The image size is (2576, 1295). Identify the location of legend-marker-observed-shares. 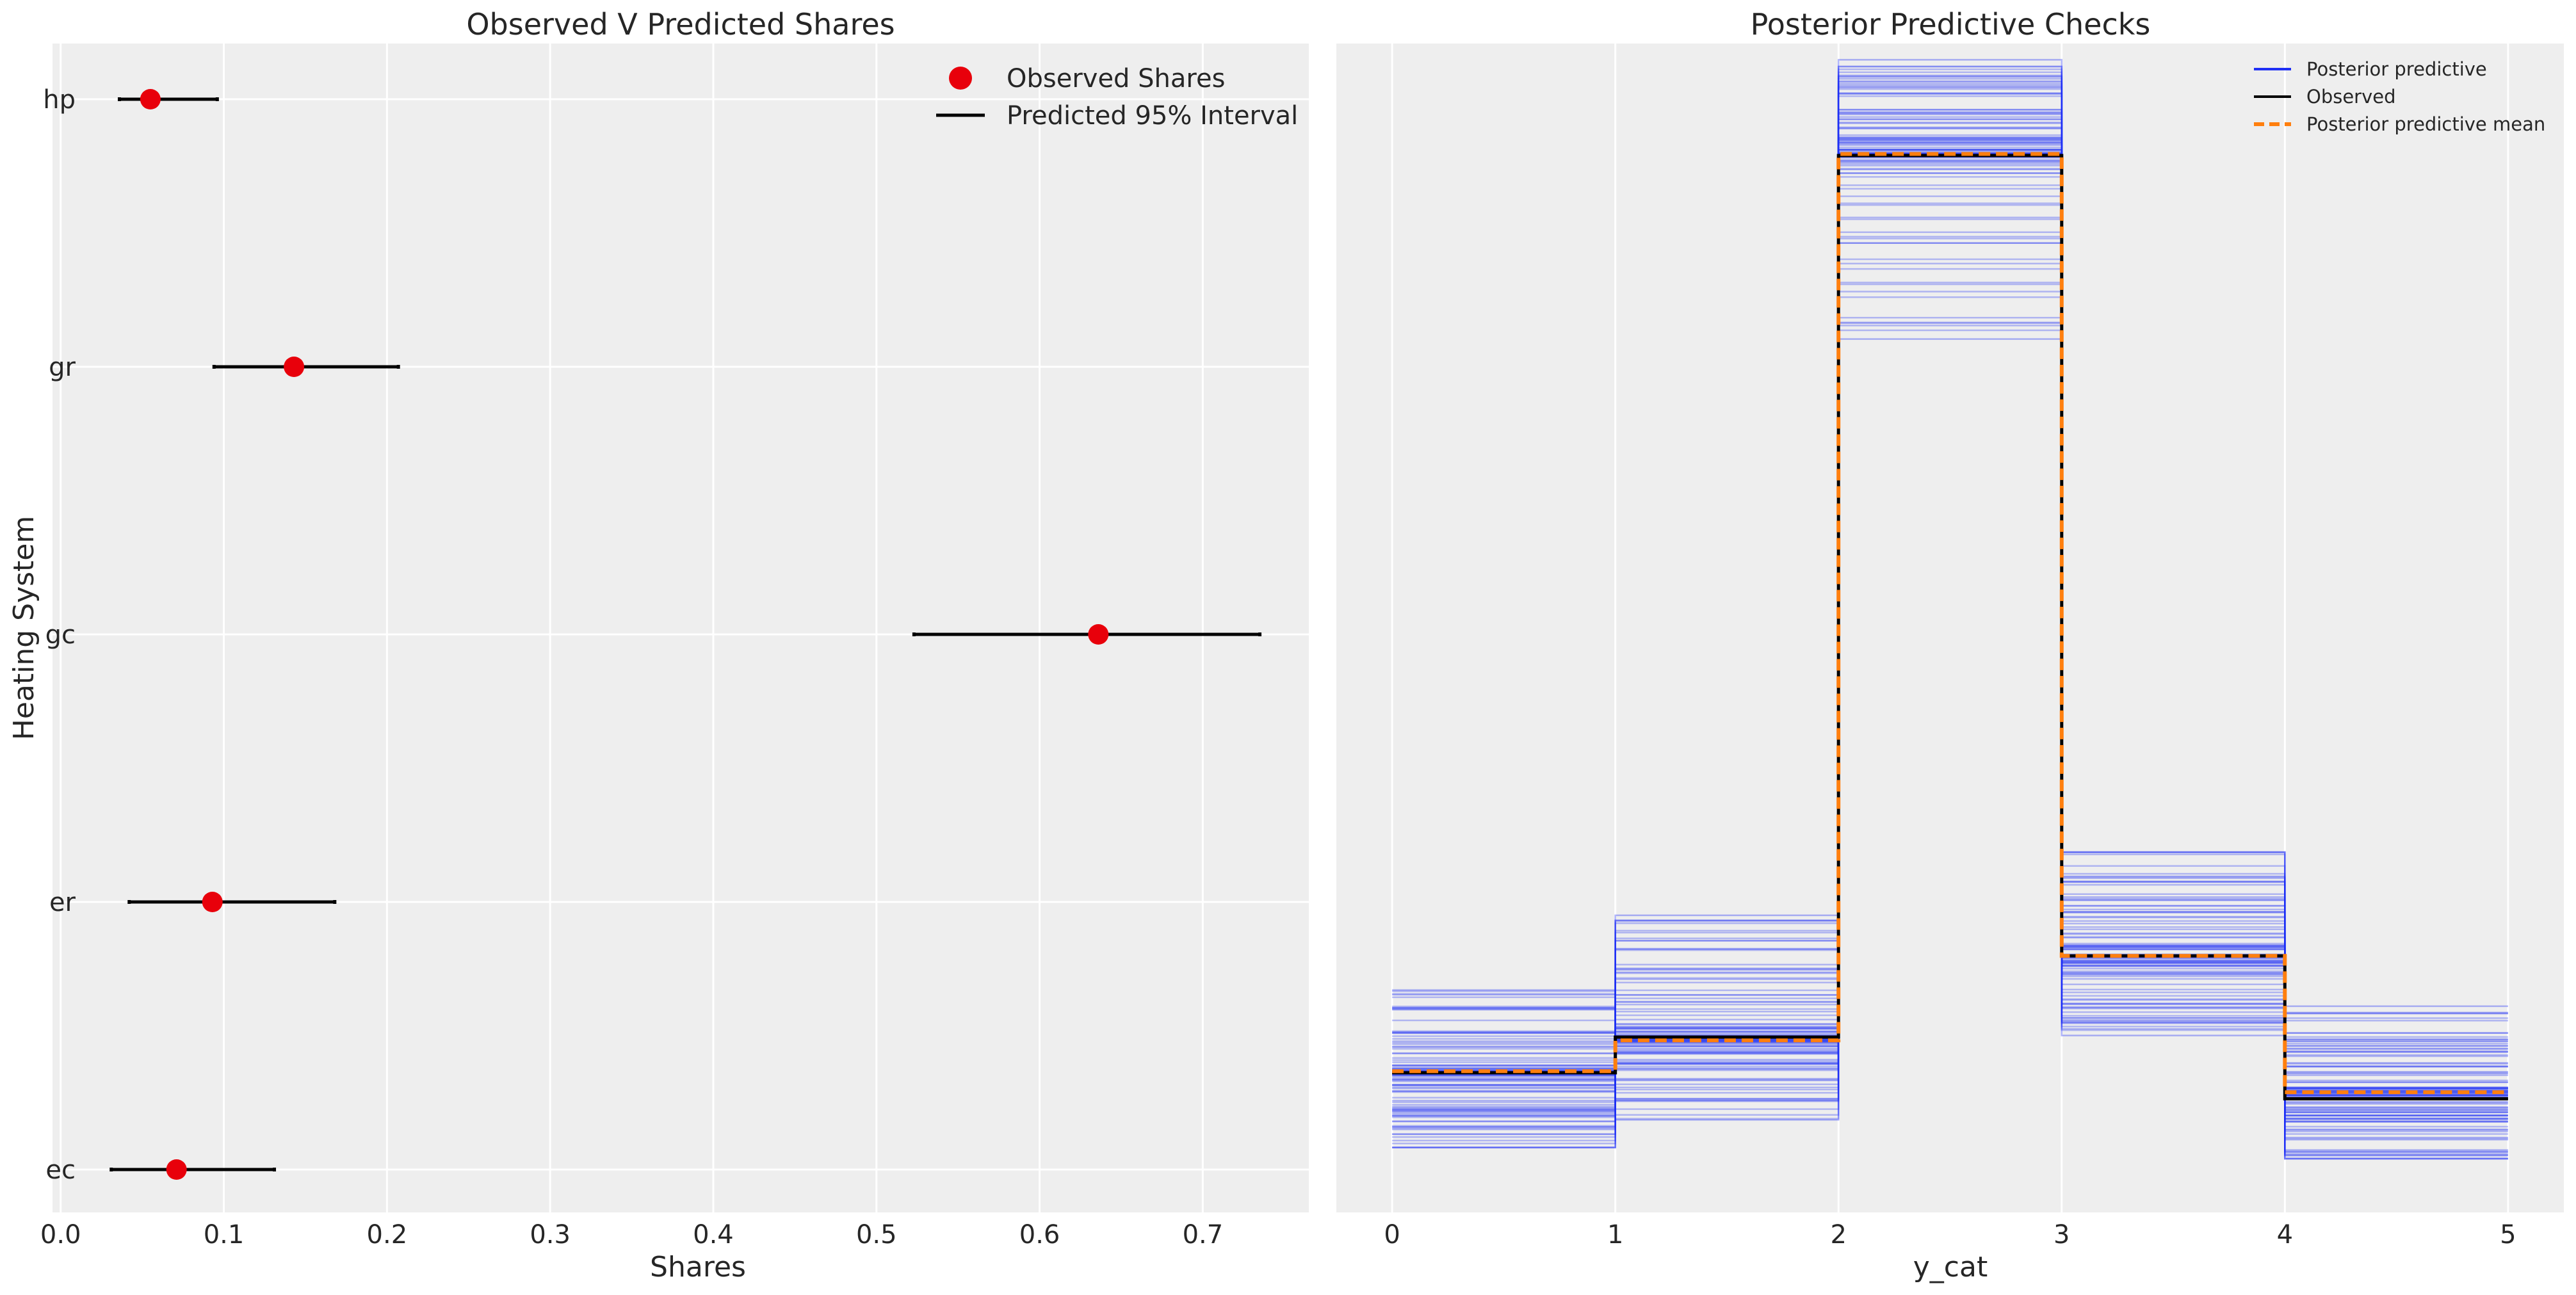
(960, 78).